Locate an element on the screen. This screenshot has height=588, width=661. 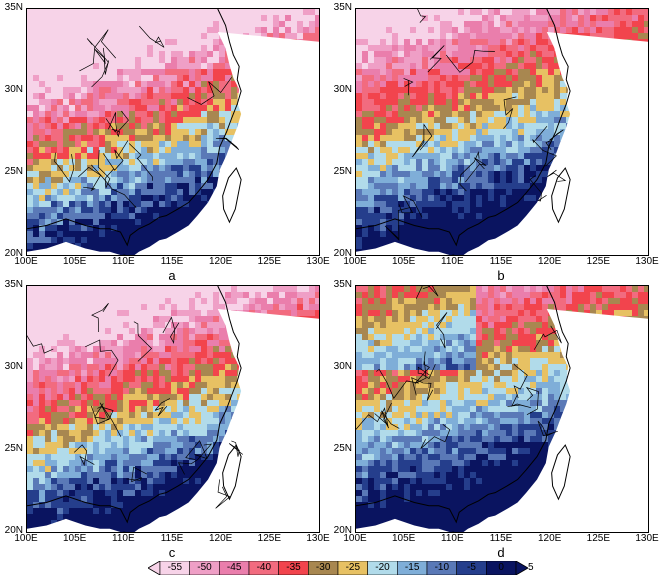
colorbar-tick-label: -25 is located at coordinates (353, 567).